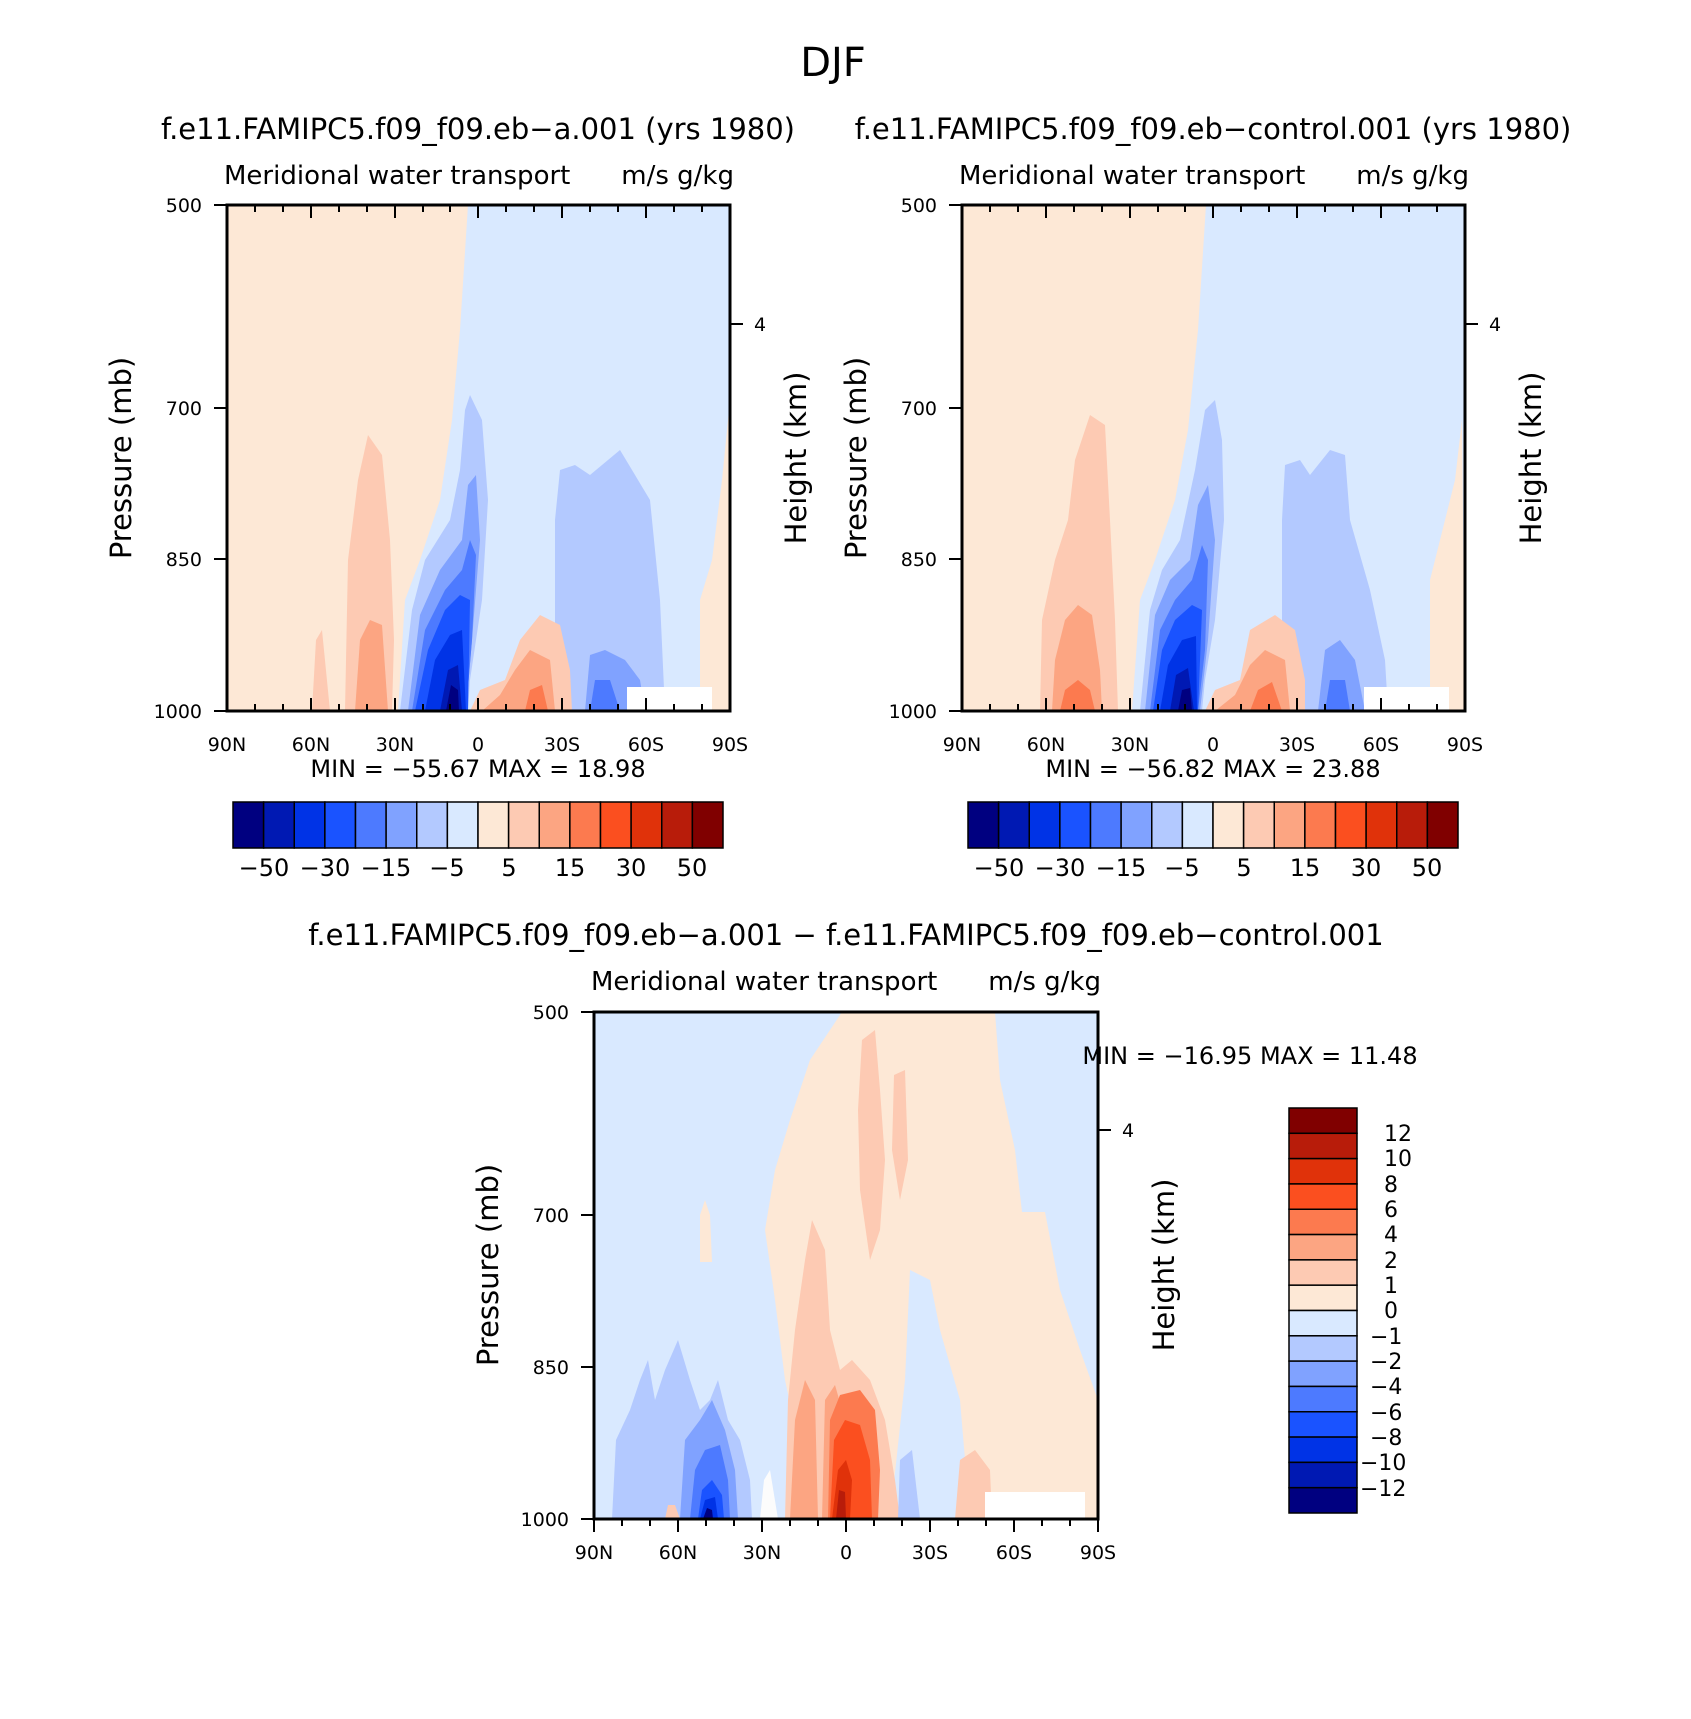 This screenshot has width=1691, height=1719. What do you see at coordinates (473, 868) in the screenshot?
I see `panel-a-colorbar-labels: −50 −30 −15 −5 5 15 30 50` at bounding box center [473, 868].